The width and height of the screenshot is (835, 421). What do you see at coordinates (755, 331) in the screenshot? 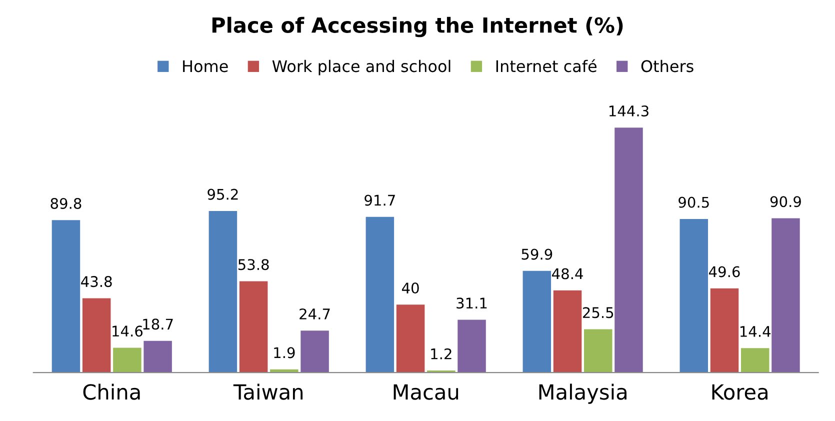
I see `data-label: 14.4` at bounding box center [755, 331].